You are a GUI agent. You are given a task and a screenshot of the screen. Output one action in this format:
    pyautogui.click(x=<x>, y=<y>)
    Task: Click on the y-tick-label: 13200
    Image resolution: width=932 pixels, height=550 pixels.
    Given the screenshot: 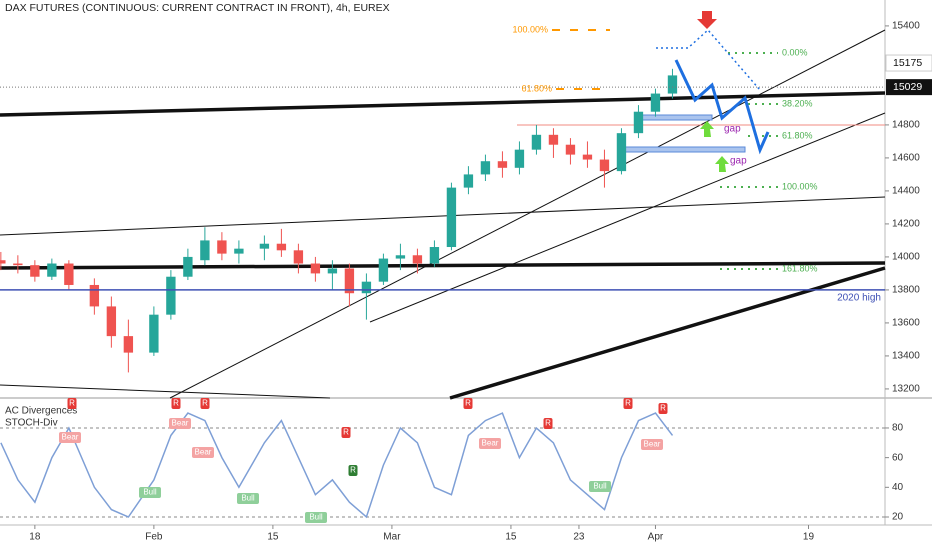 What is the action you would take?
    pyautogui.click(x=906, y=389)
    